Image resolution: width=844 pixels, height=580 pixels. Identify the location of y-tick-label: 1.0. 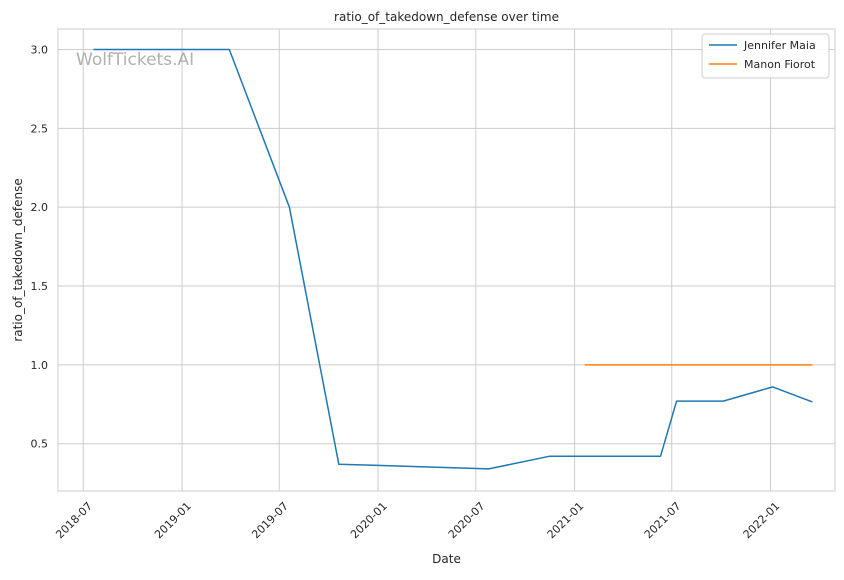
(40, 365).